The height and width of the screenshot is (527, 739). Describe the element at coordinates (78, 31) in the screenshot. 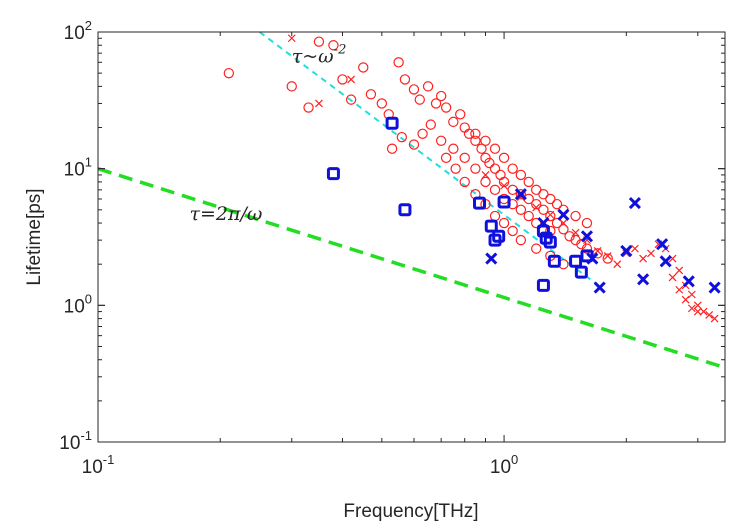

I see `y-tick-label: 10²` at that location.